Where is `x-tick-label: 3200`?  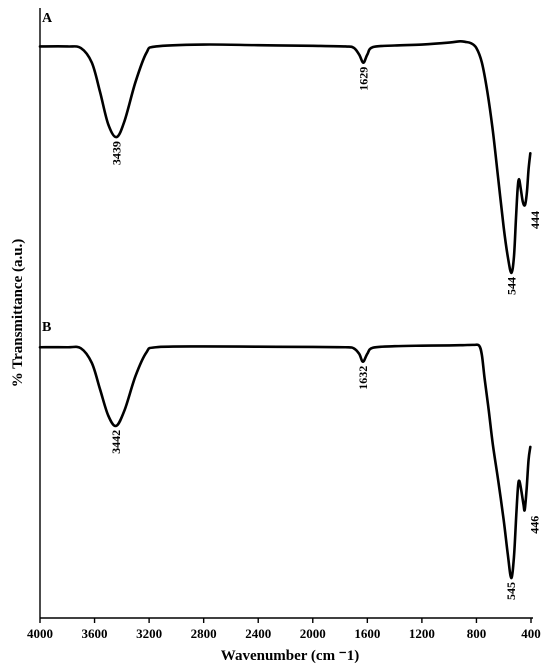 x-tick-label: 3200 is located at coordinates (149, 633).